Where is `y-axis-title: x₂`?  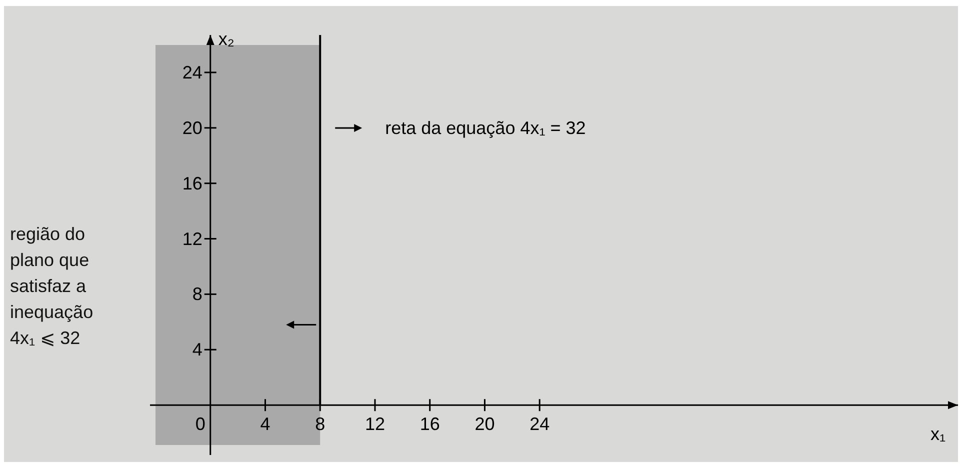 y-axis-title: x₂ is located at coordinates (226, 39).